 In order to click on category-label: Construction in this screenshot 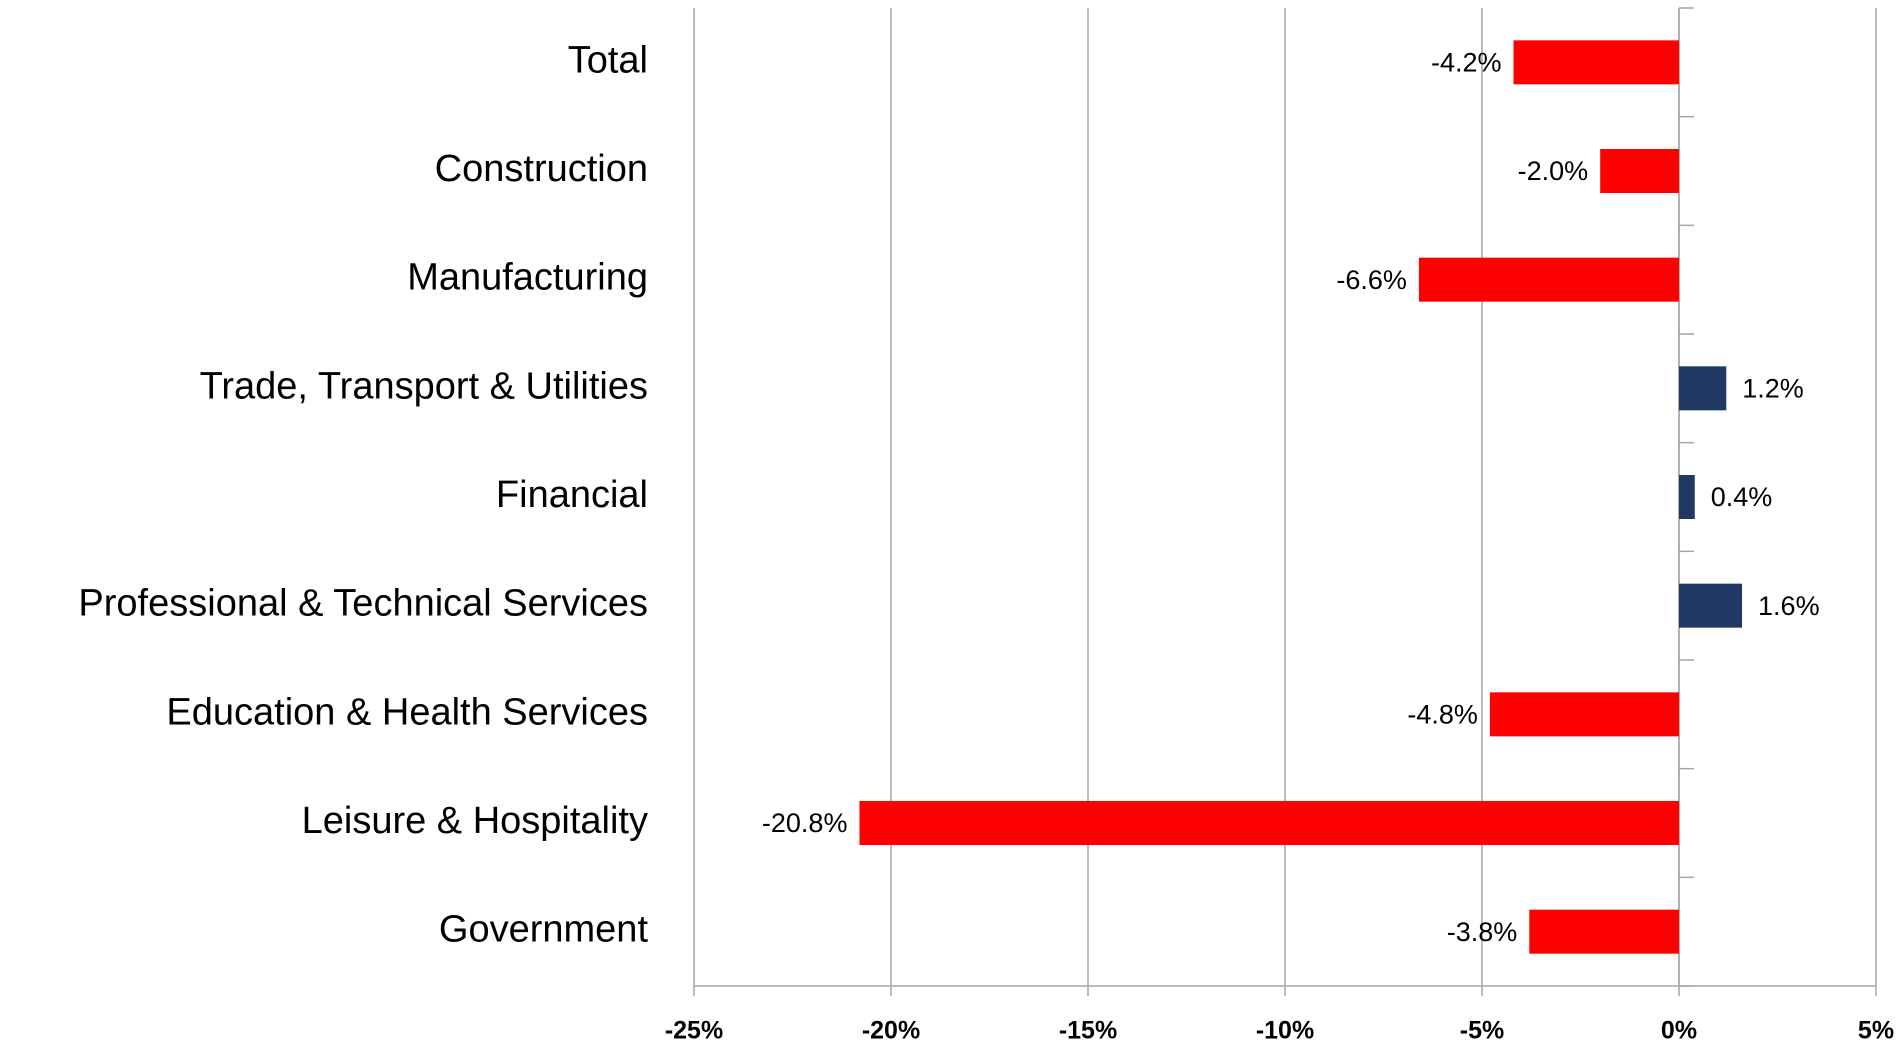, I will do `click(541, 169)`.